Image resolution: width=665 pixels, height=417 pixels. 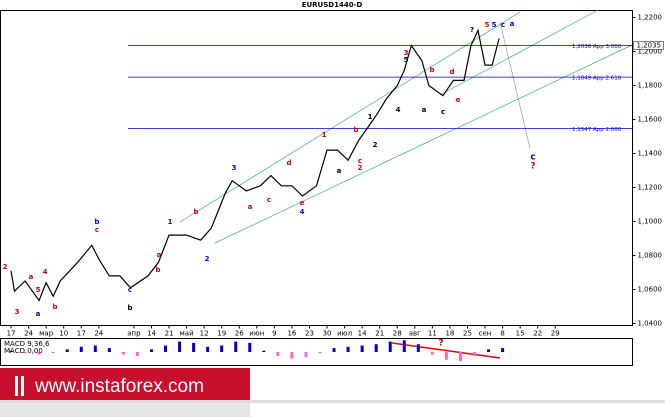 What do you see at coordinates (650, 119) in the screenshot?
I see `y-tick-label: 1,1600` at bounding box center [650, 119].